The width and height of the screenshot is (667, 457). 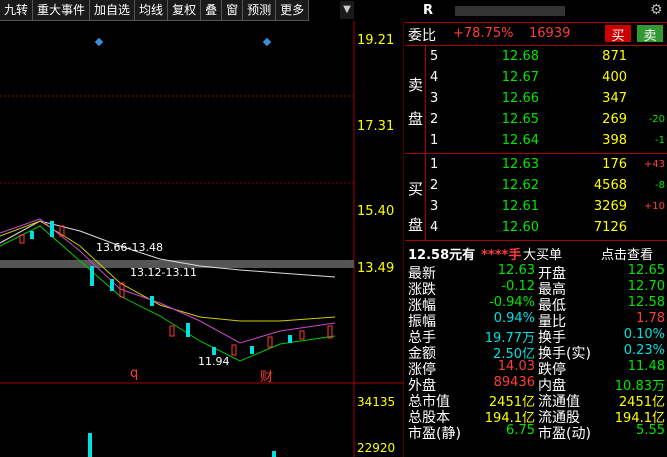 What do you see at coordinates (552, 338) in the screenshot?
I see `stat-label: 换手` at bounding box center [552, 338].